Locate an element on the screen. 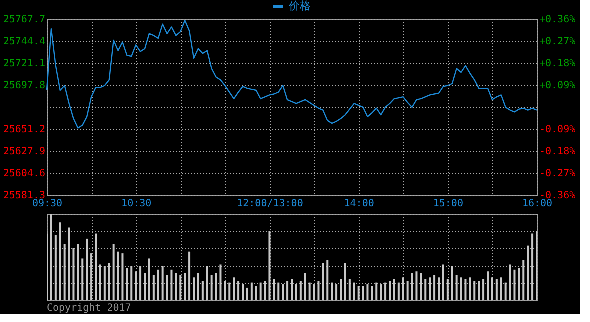  x-tick-label: 09:30 is located at coordinates (47, 204).